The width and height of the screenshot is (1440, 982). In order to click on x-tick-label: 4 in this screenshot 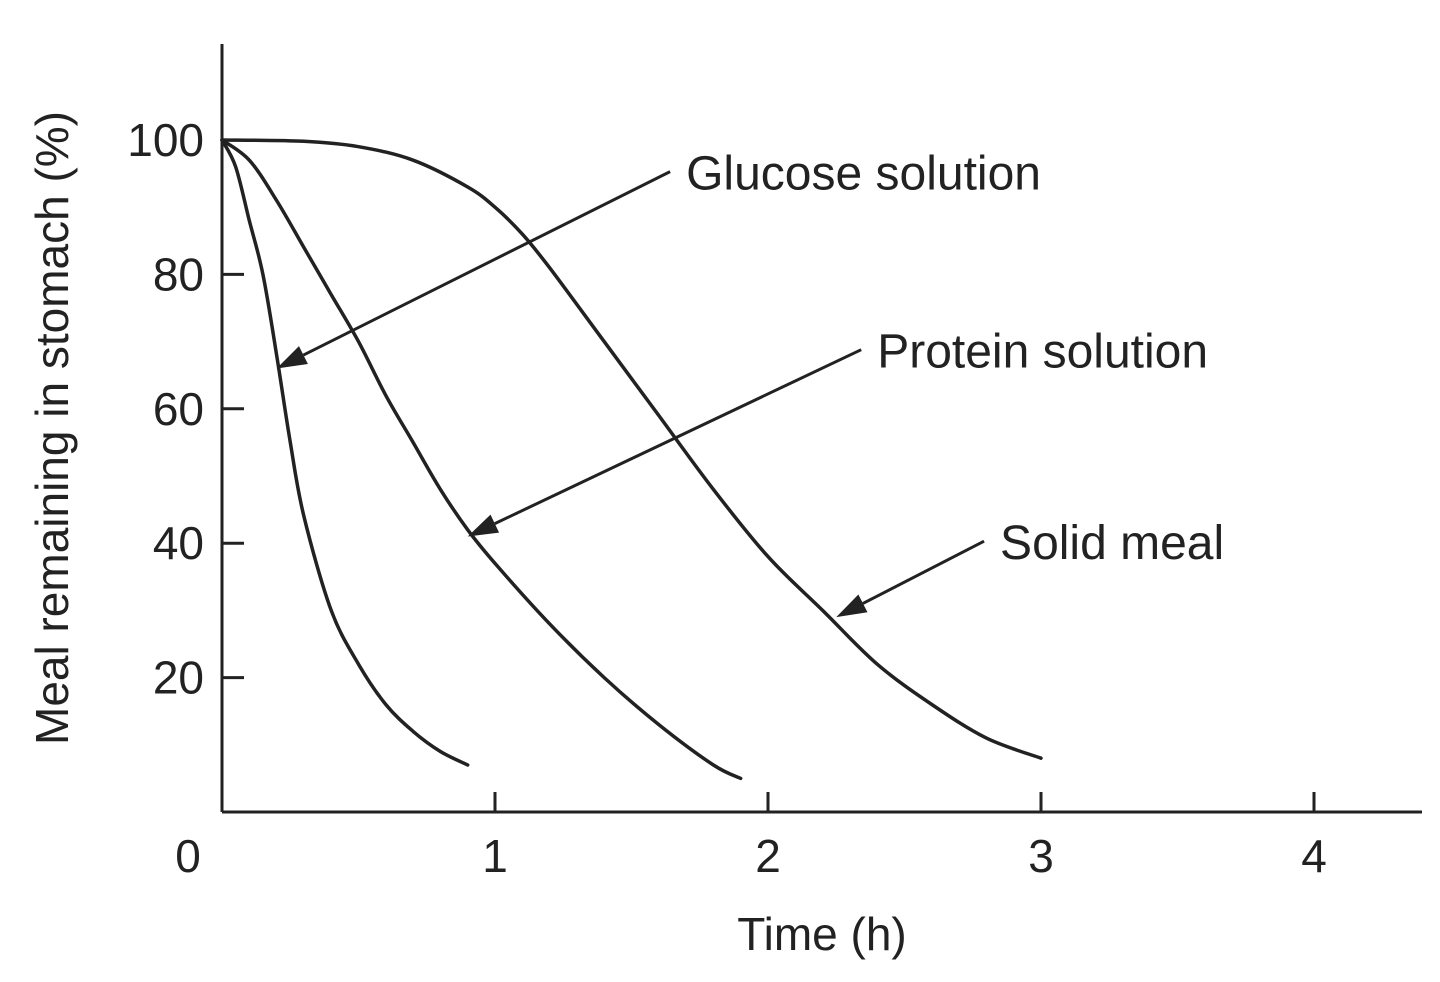, I will do `click(1314, 856)`.